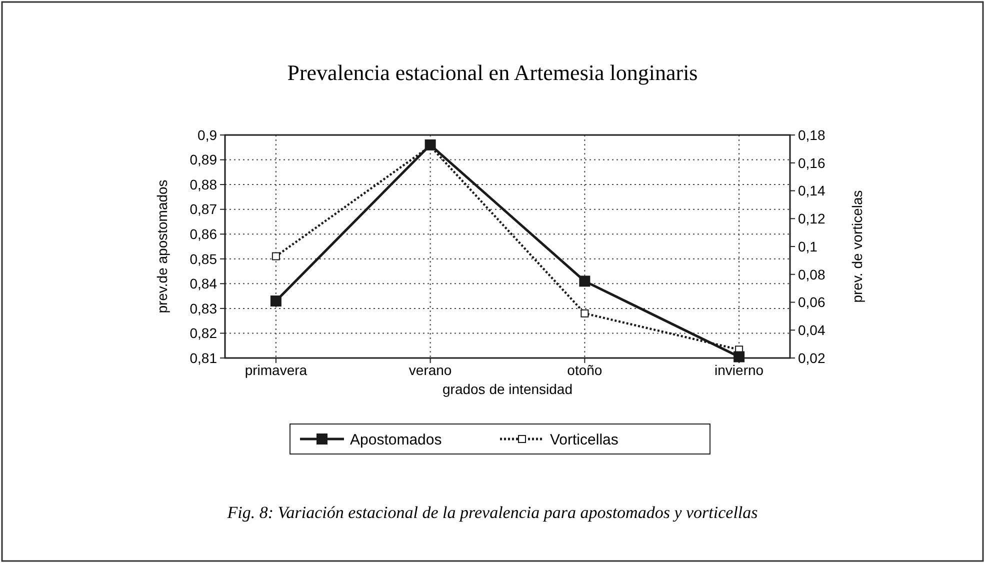 This screenshot has height=563, width=985. Describe the element at coordinates (492, 512) in the screenshot. I see `caption: Fig. 8: Variación estacional de la prevalencia para apostomados y vorticellas` at that location.